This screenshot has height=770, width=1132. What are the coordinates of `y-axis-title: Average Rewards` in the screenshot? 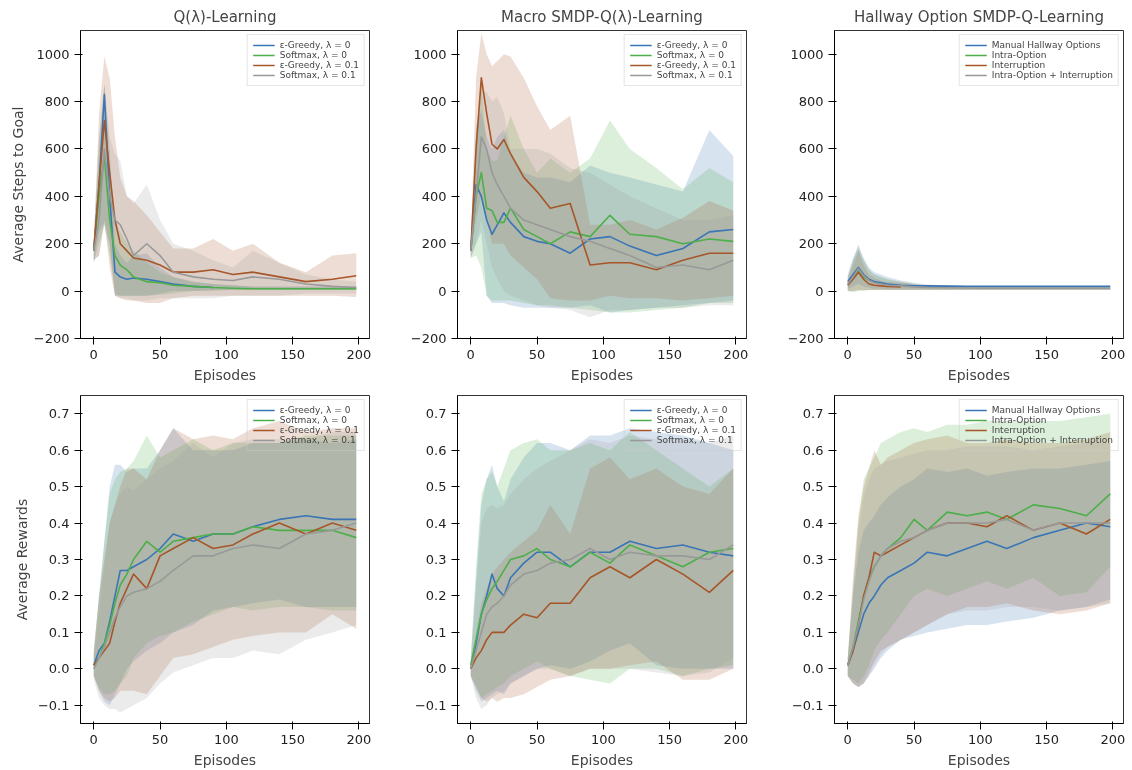 It's located at (21, 559).